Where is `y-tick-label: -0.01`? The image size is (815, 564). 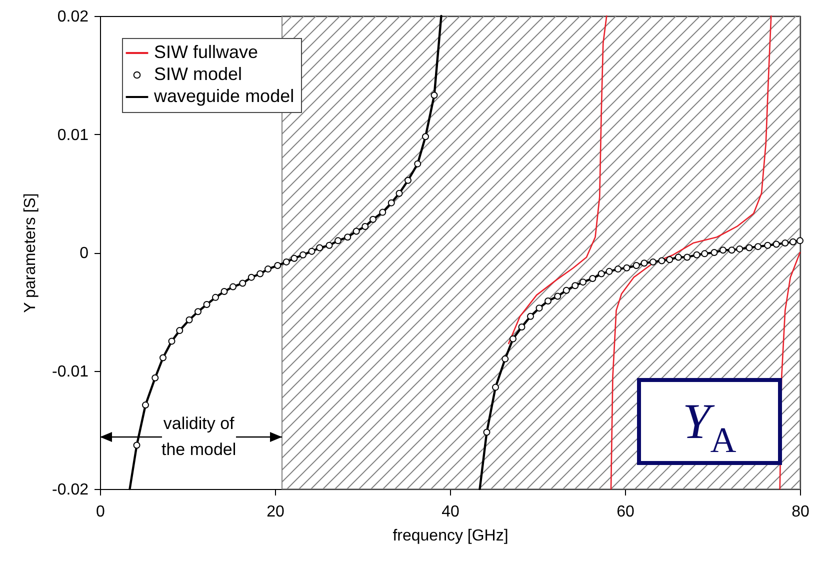 y-tick-label: -0.01 is located at coordinates (70, 371).